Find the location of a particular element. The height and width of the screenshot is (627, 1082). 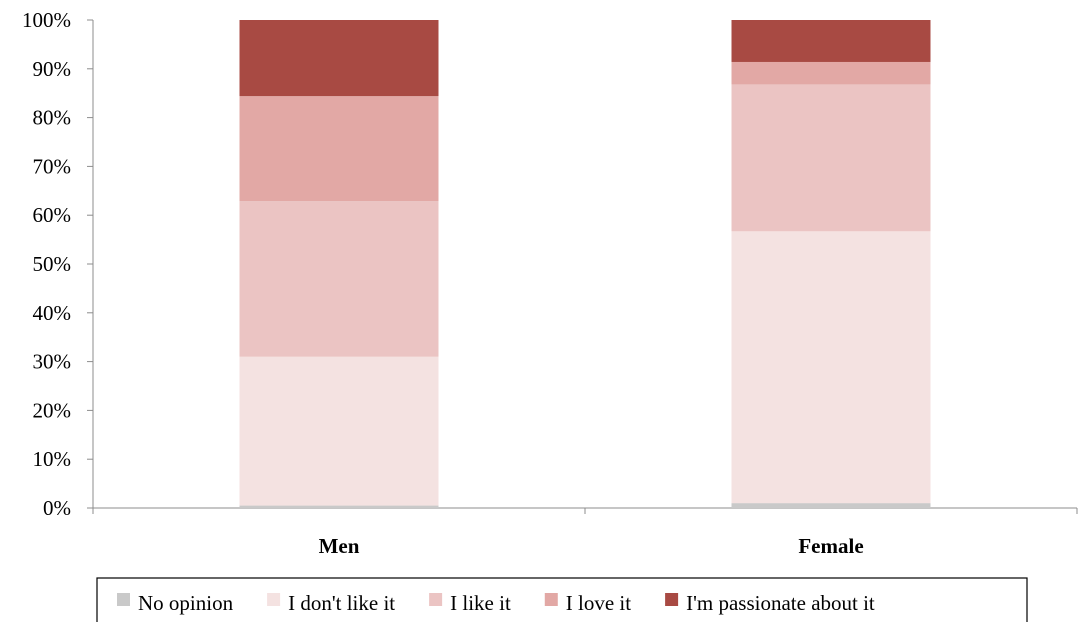

y-tick-label: 40% is located at coordinates (52, 313).